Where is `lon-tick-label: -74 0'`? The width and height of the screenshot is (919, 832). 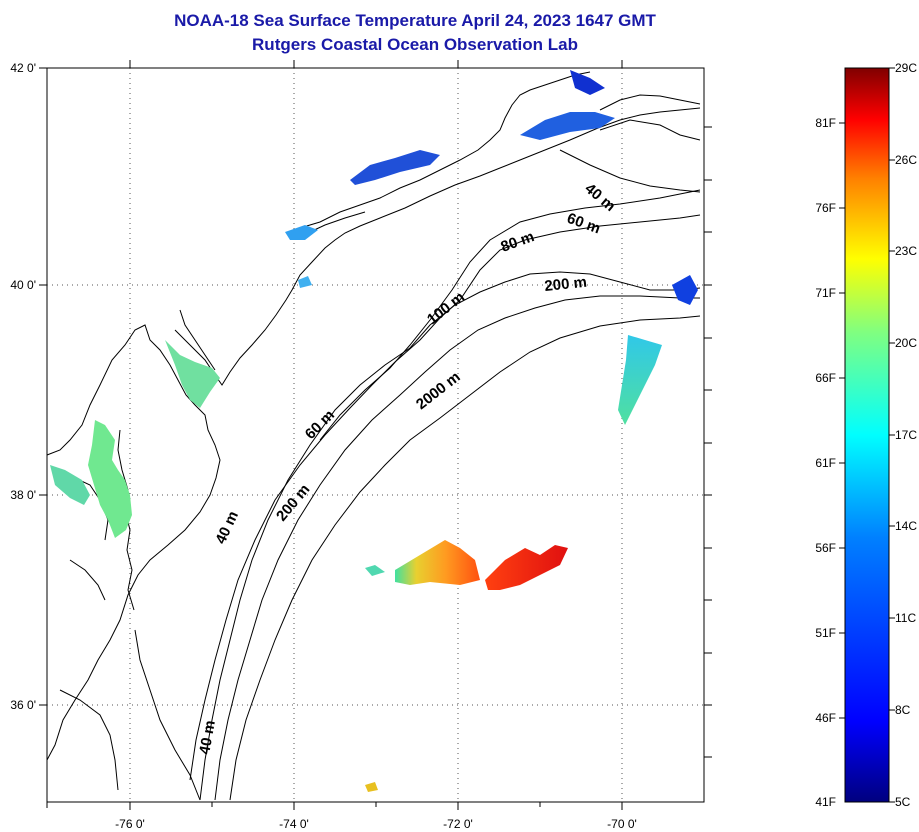
lon-tick-label: -74 0' is located at coordinates (294, 824).